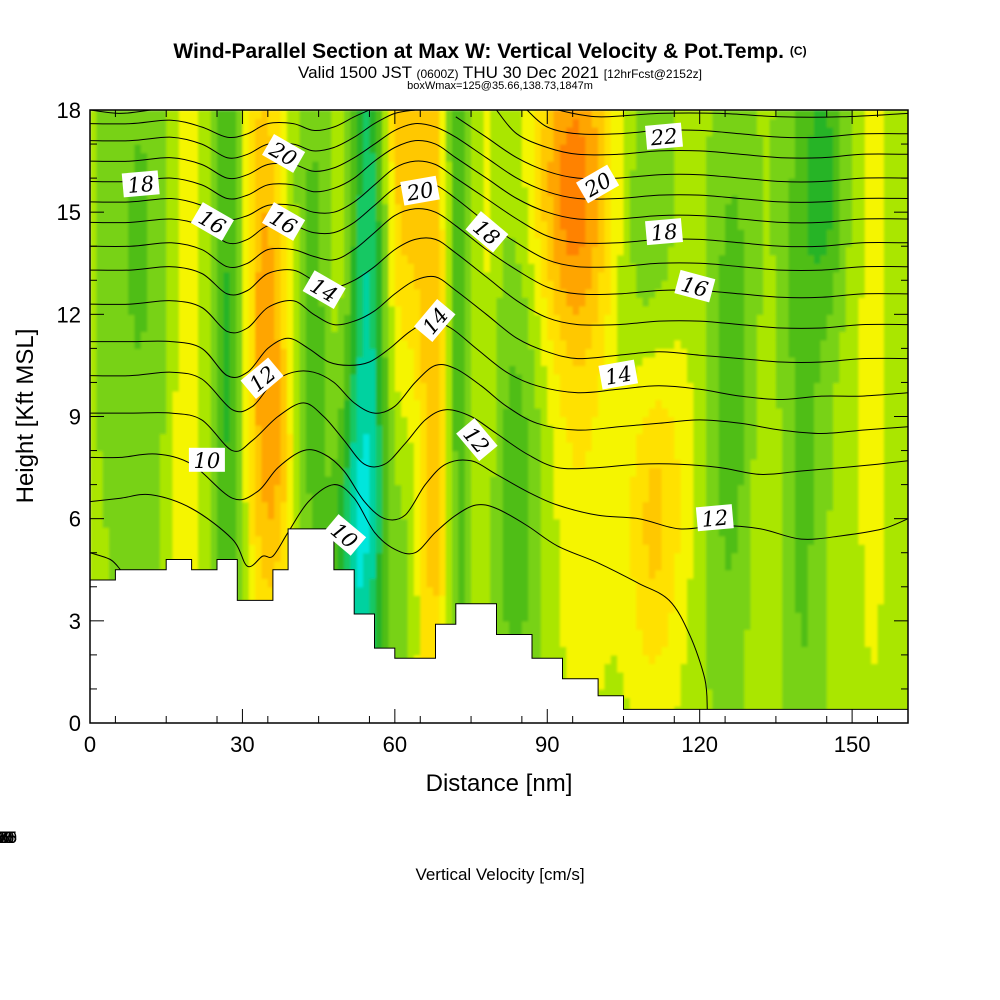 The width and height of the screenshot is (1000, 1000). I want to click on chart-subtitle-box: boxWmax=125@35.66,138.73,1847m, so click(500, 86).